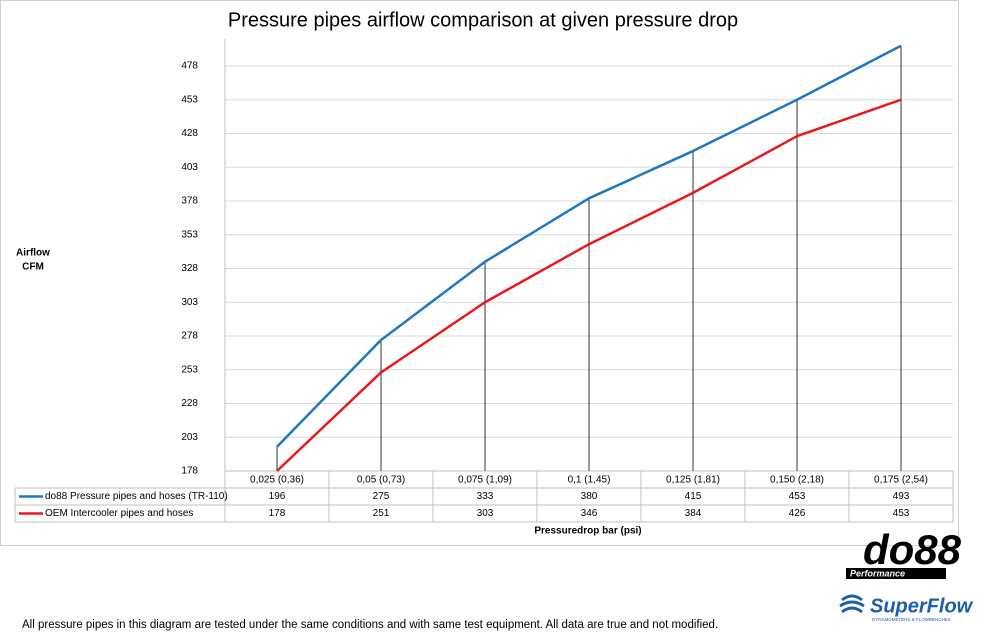 Image resolution: width=1000 pixels, height=643 pixels. What do you see at coordinates (485, 513) in the screenshot?
I see `table-value: 303` at bounding box center [485, 513].